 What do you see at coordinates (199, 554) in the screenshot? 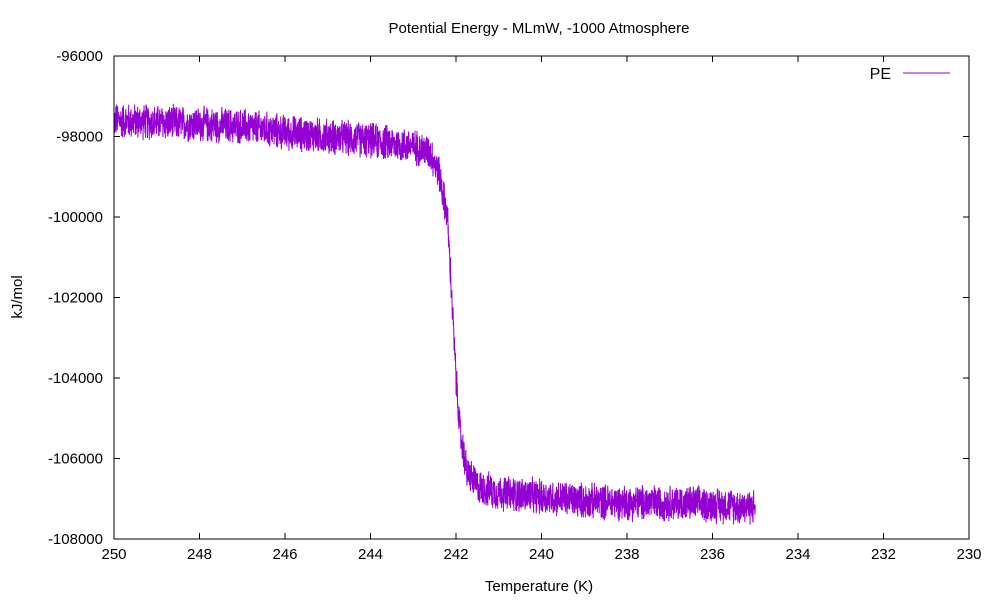
I see `x-tick-label: 248` at bounding box center [199, 554].